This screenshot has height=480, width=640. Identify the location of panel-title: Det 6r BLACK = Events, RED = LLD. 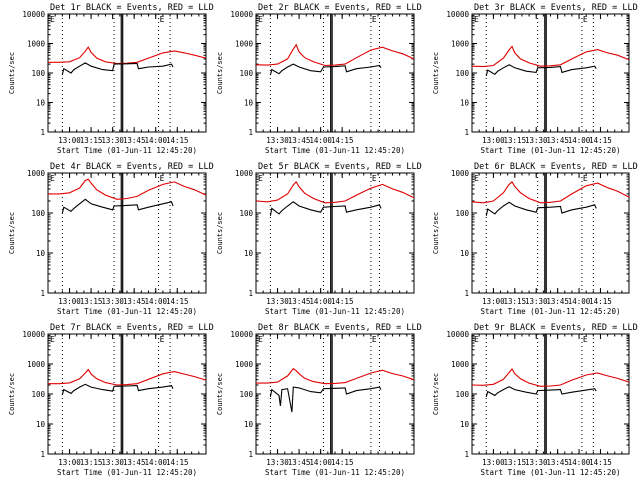
(556, 167).